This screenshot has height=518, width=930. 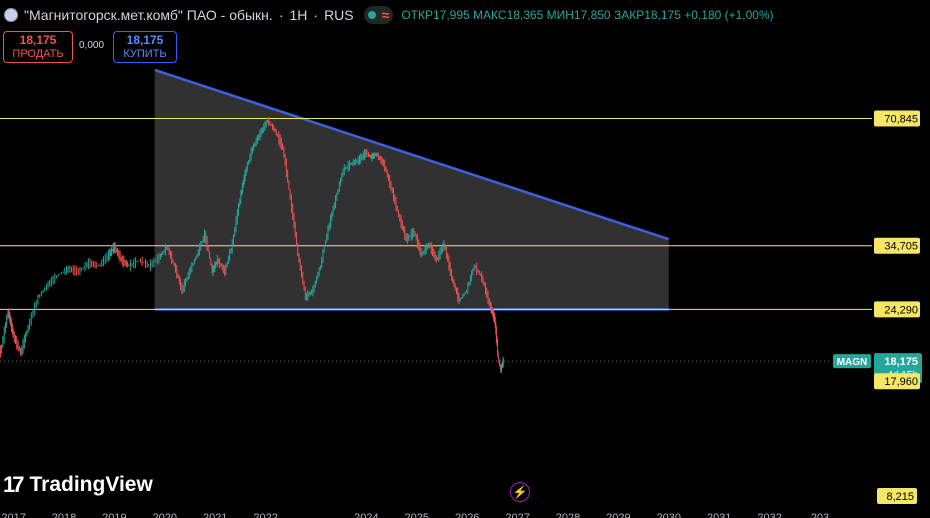 What do you see at coordinates (148, 15) in the screenshot?
I see `symbol-title: "Магнитогорск.мет.комб" ПАО - обыкн.` at bounding box center [148, 15].